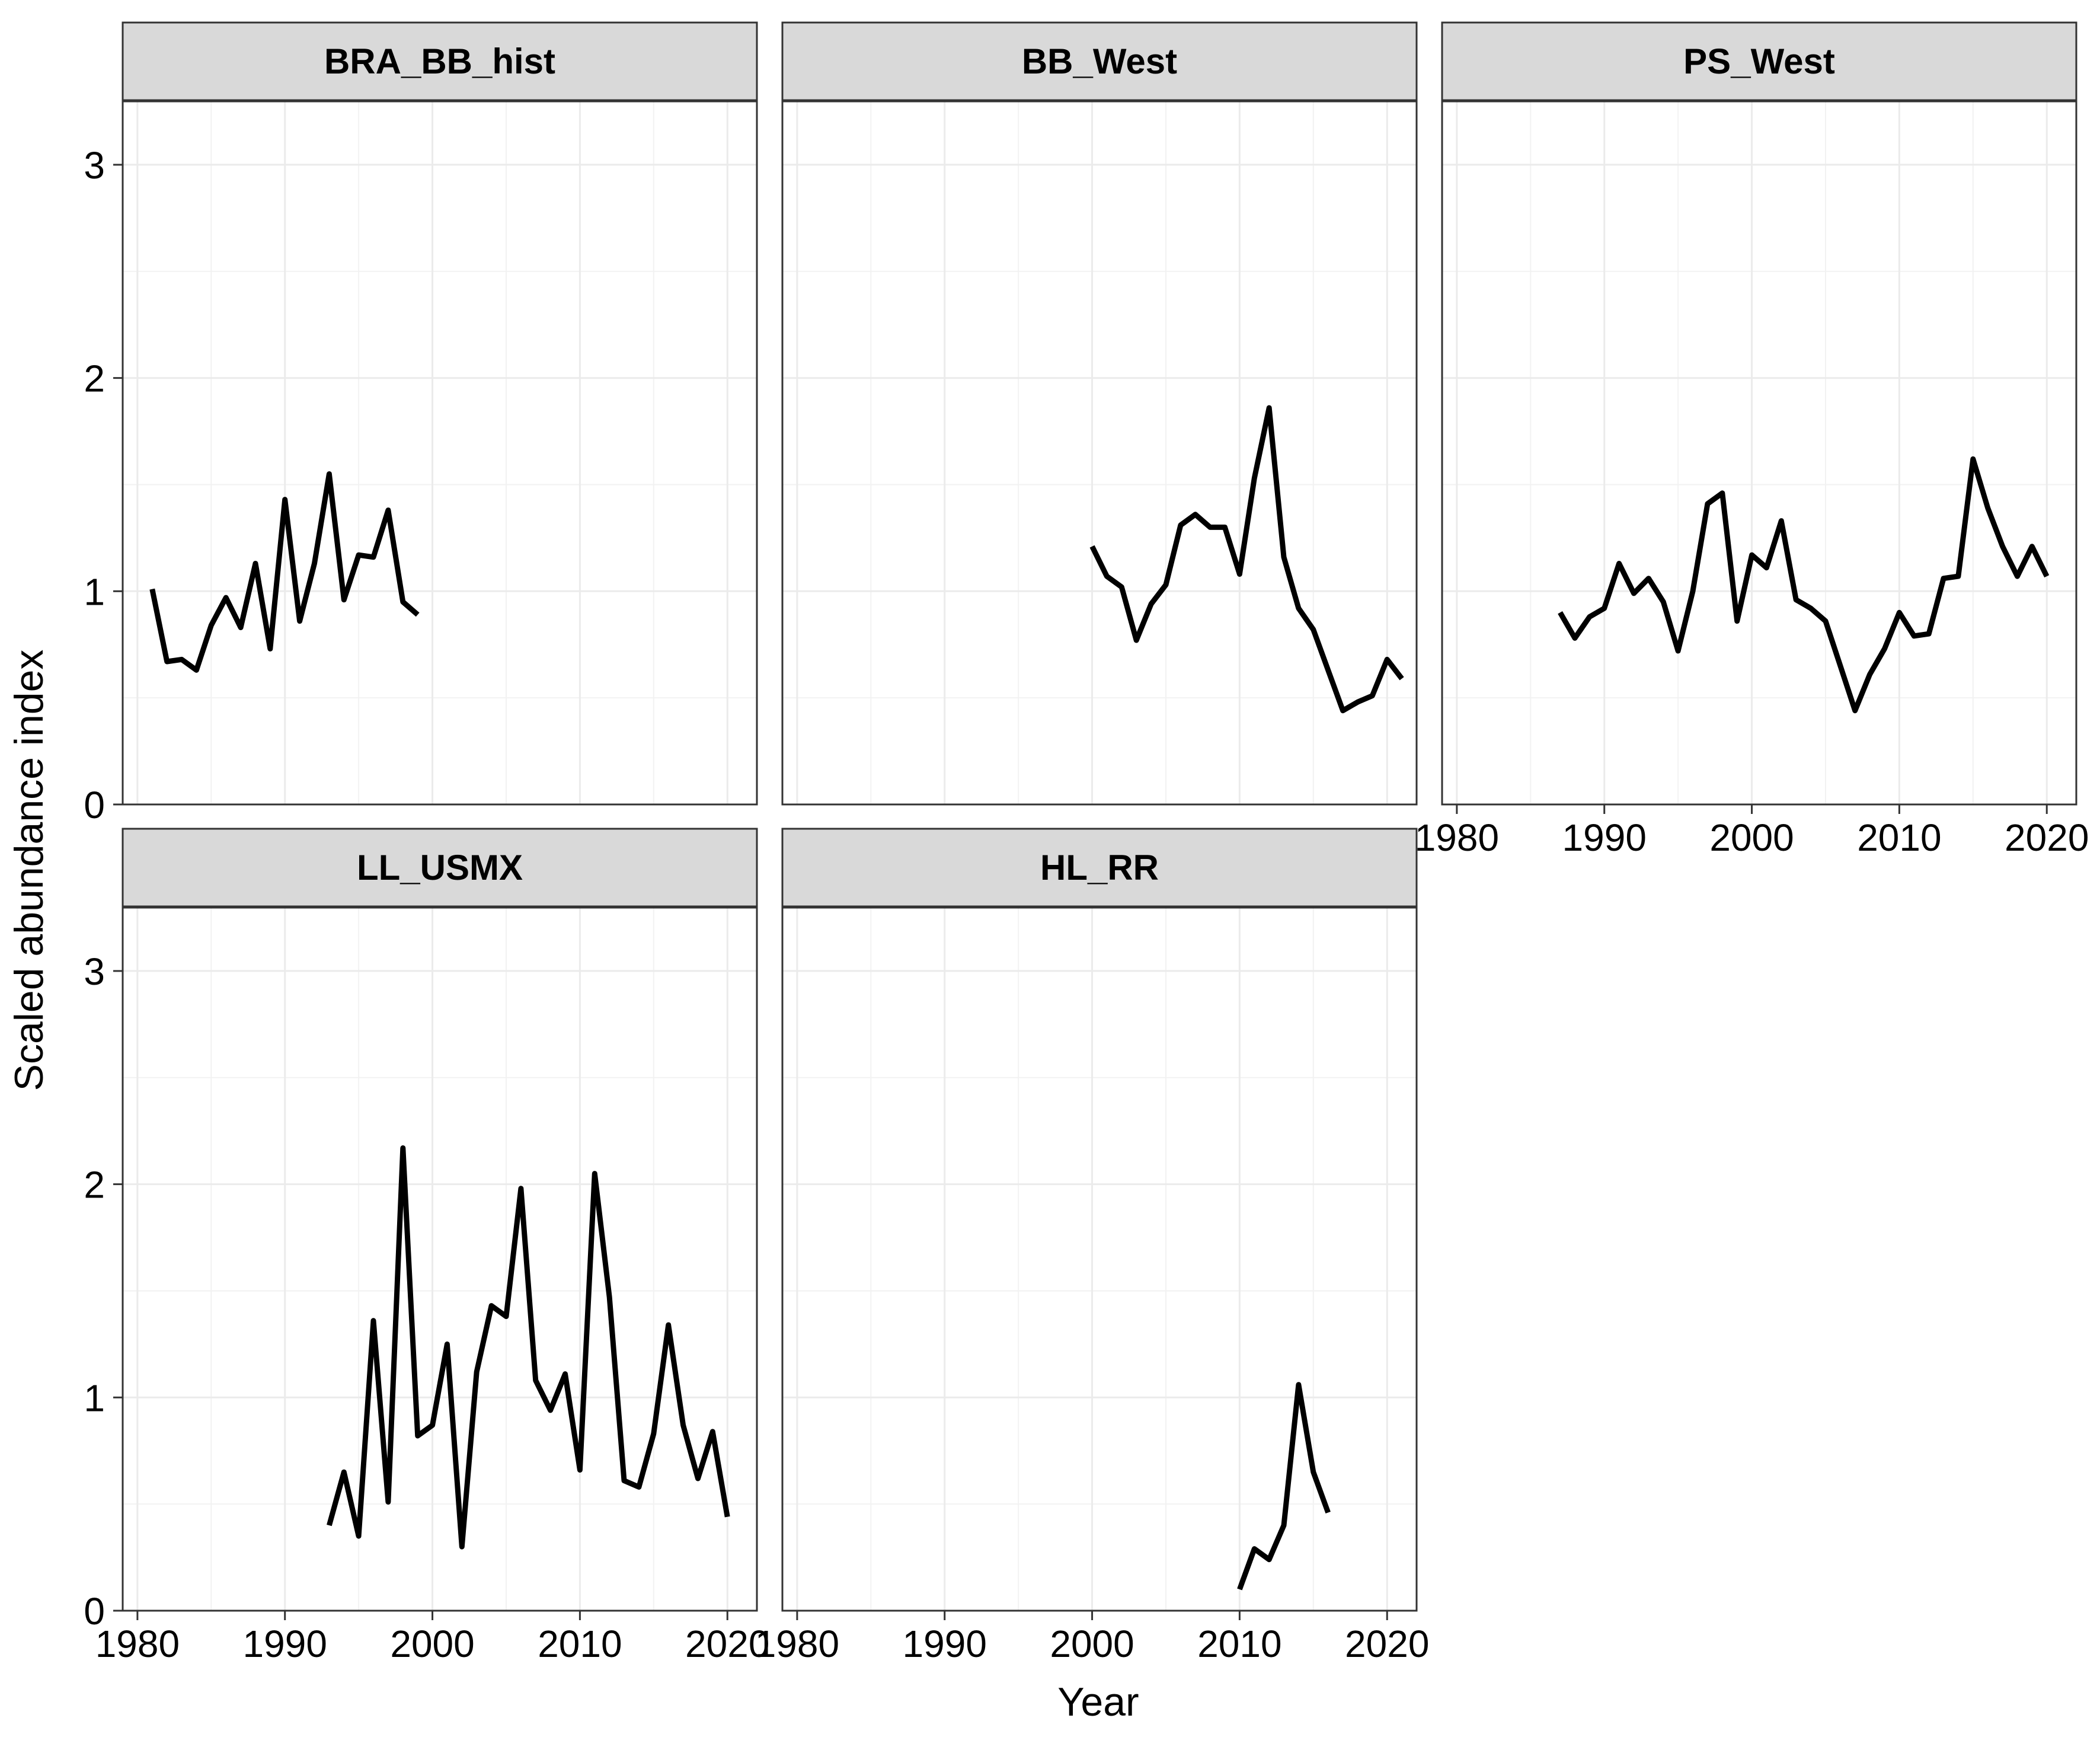 Image resolution: width=2100 pixels, height=1750 pixels. I want to click on facet-panel: BRA_BB_hist, so click(440, 413).